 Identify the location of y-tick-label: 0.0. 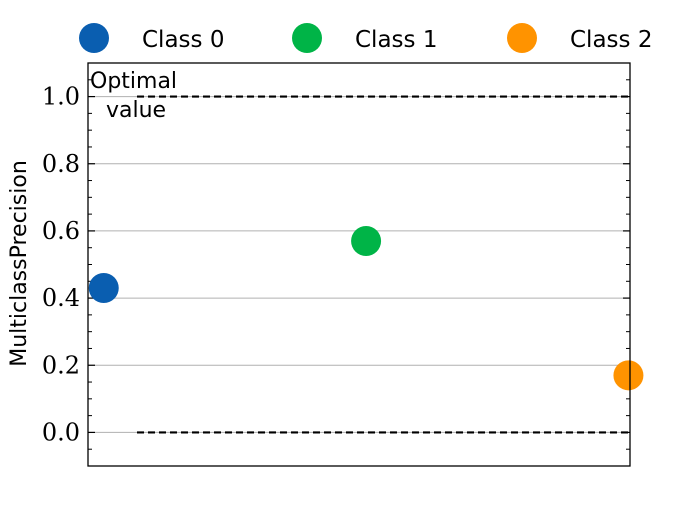
(61, 432).